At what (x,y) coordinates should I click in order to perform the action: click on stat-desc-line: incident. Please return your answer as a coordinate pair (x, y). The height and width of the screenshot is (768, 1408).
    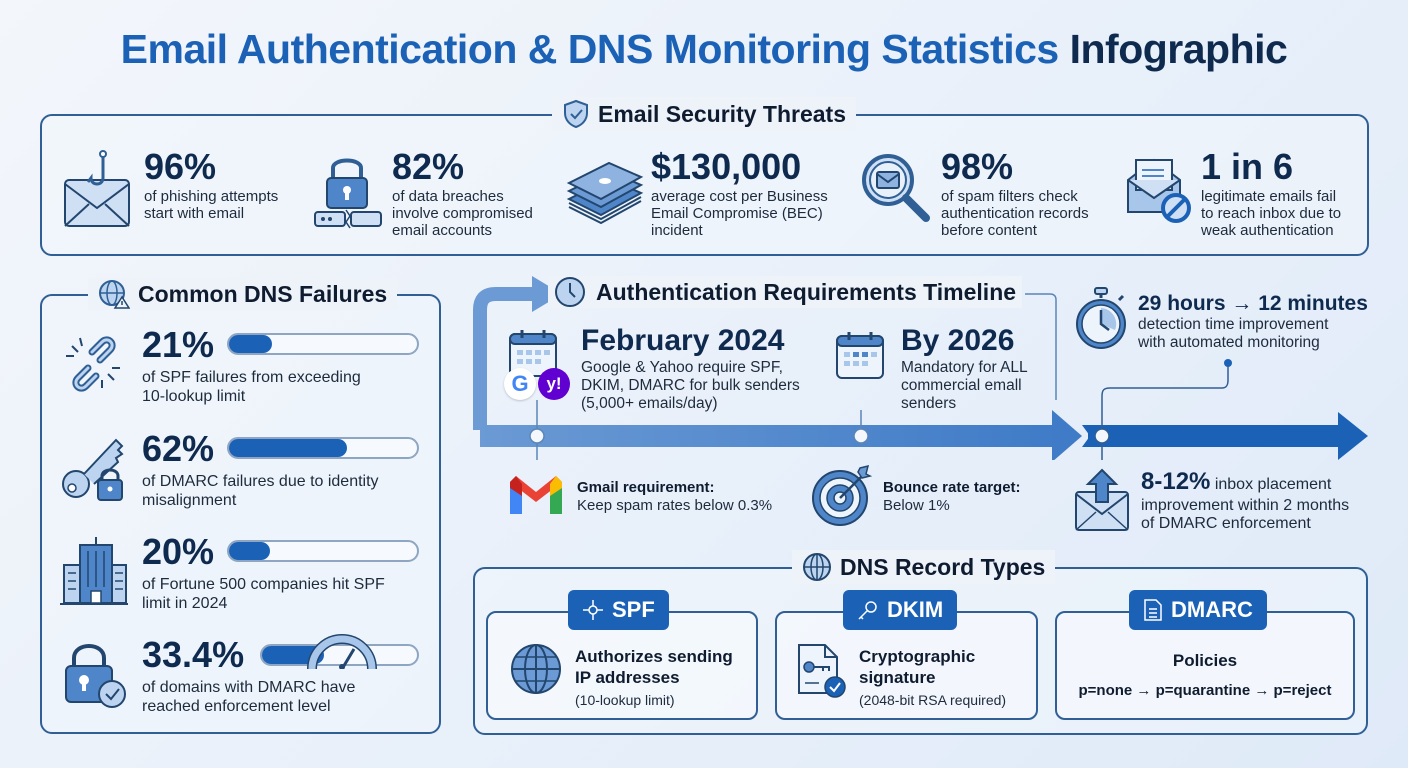
    Looking at the image, I should click on (677, 230).